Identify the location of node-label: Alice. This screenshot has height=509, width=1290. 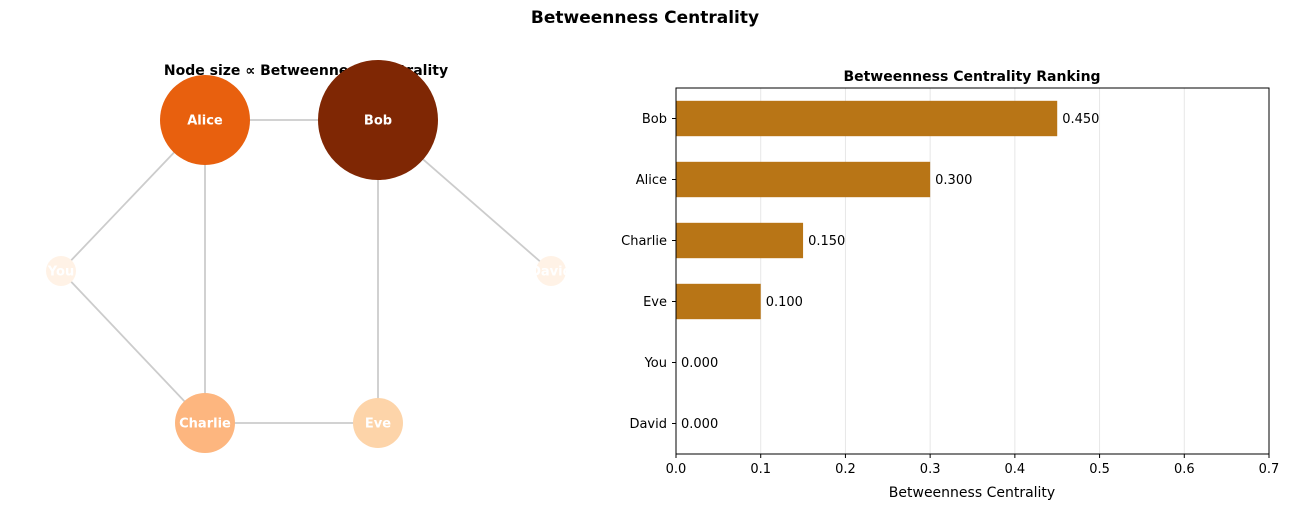
(205, 121).